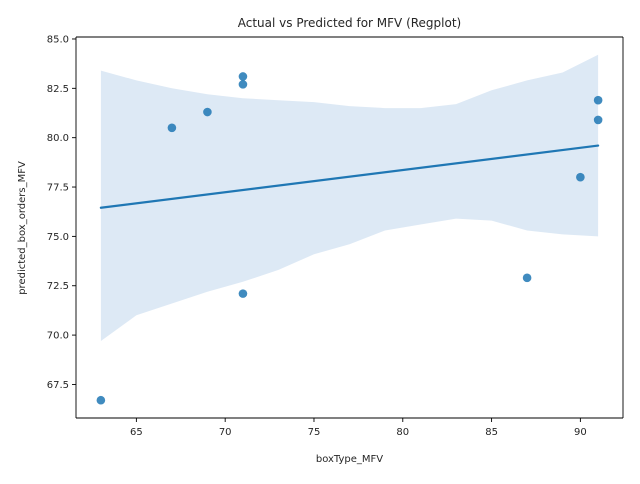  I want to click on x-tick-label: 90, so click(580, 432).